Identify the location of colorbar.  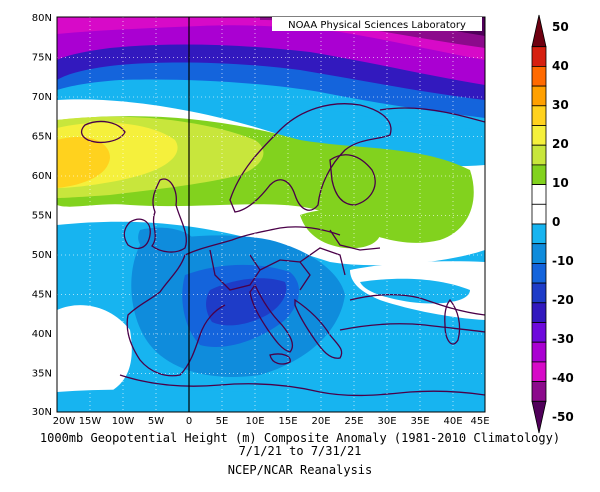
(539, 224).